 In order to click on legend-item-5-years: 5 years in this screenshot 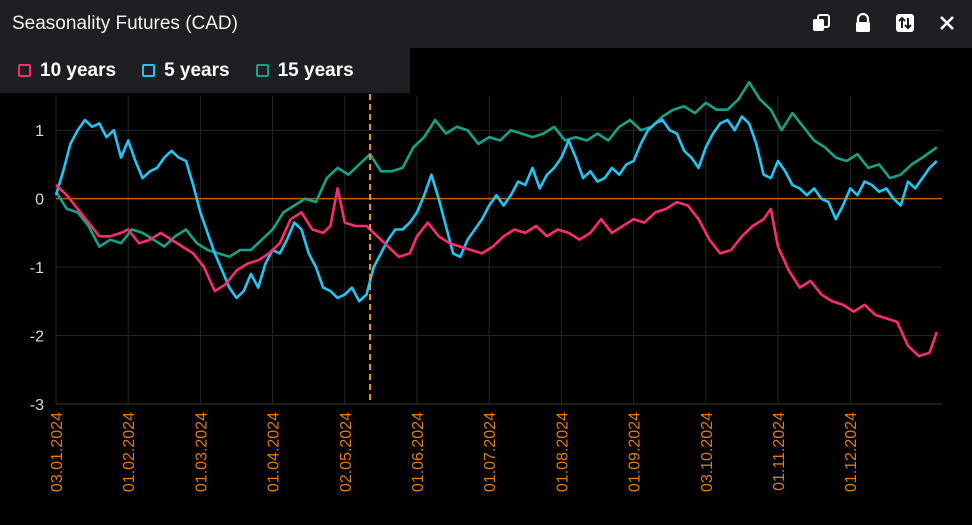, I will do `click(186, 71)`.